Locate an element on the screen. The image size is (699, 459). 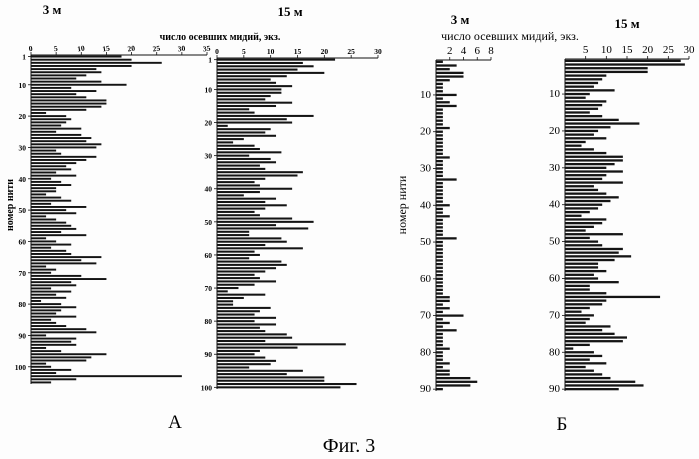
panel-title: 15 м is located at coordinates (289, 11).